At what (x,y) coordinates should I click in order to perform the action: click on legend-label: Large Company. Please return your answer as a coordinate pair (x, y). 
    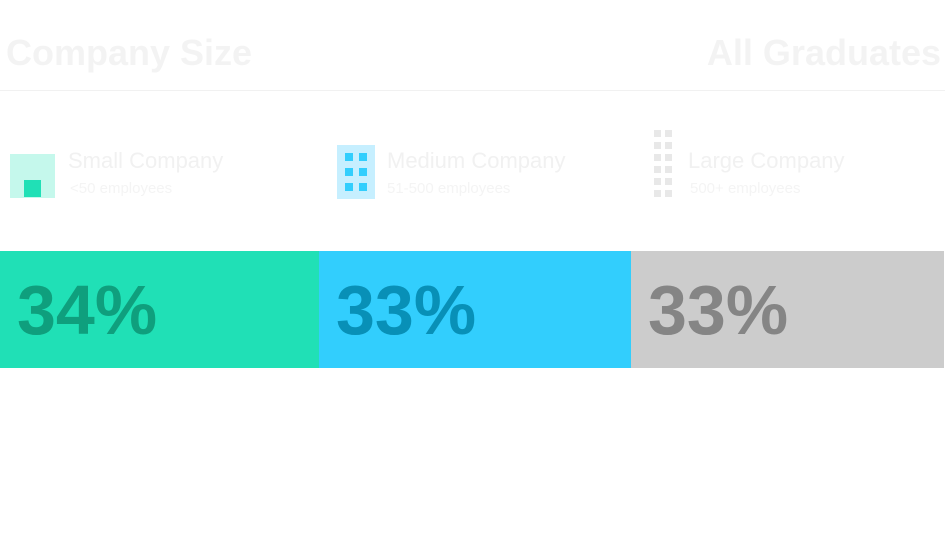
    Looking at the image, I should click on (766, 160).